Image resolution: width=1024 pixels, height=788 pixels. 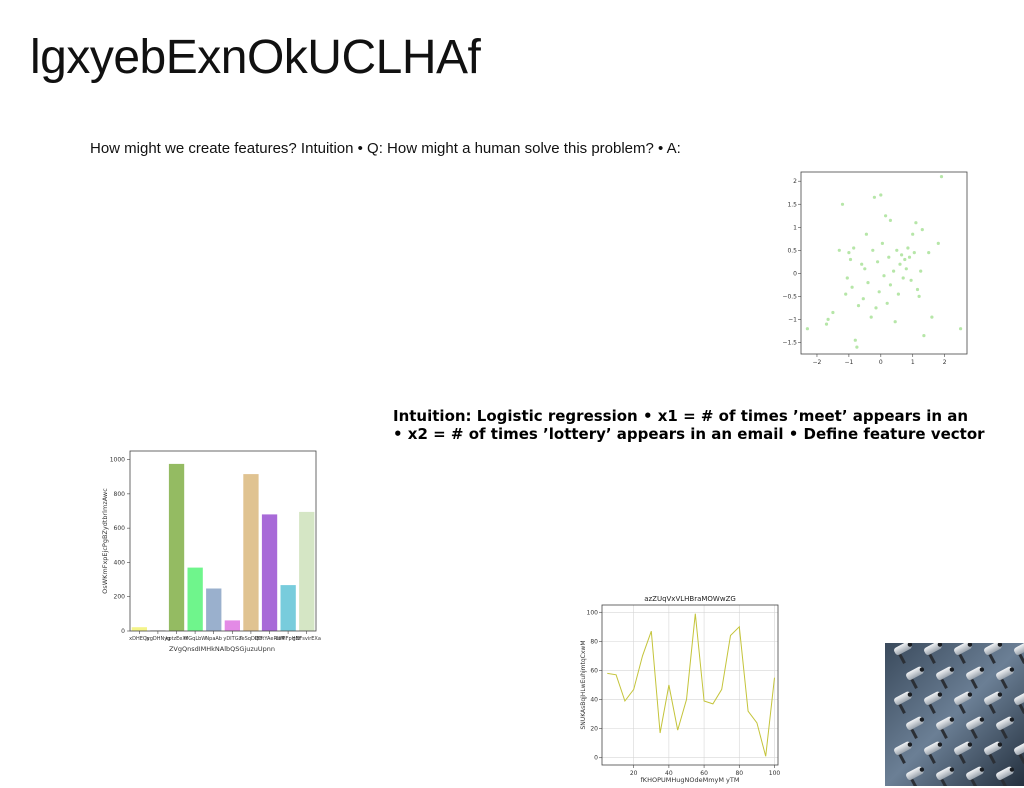 What do you see at coordinates (120, 562) in the screenshot?
I see `y-tick-label: 400` at bounding box center [120, 562].